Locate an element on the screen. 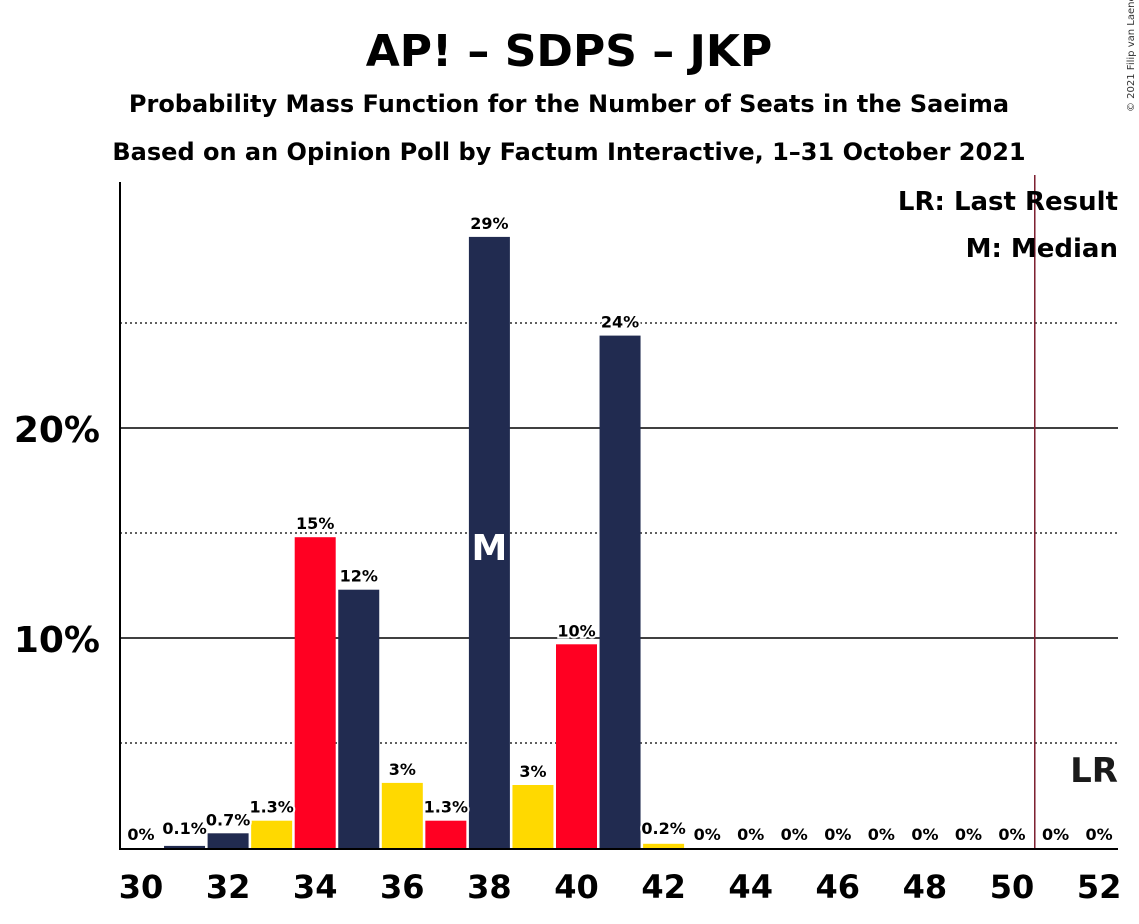 This screenshot has width=1139, height=924. data-label-52: 0% is located at coordinates (1099, 834).